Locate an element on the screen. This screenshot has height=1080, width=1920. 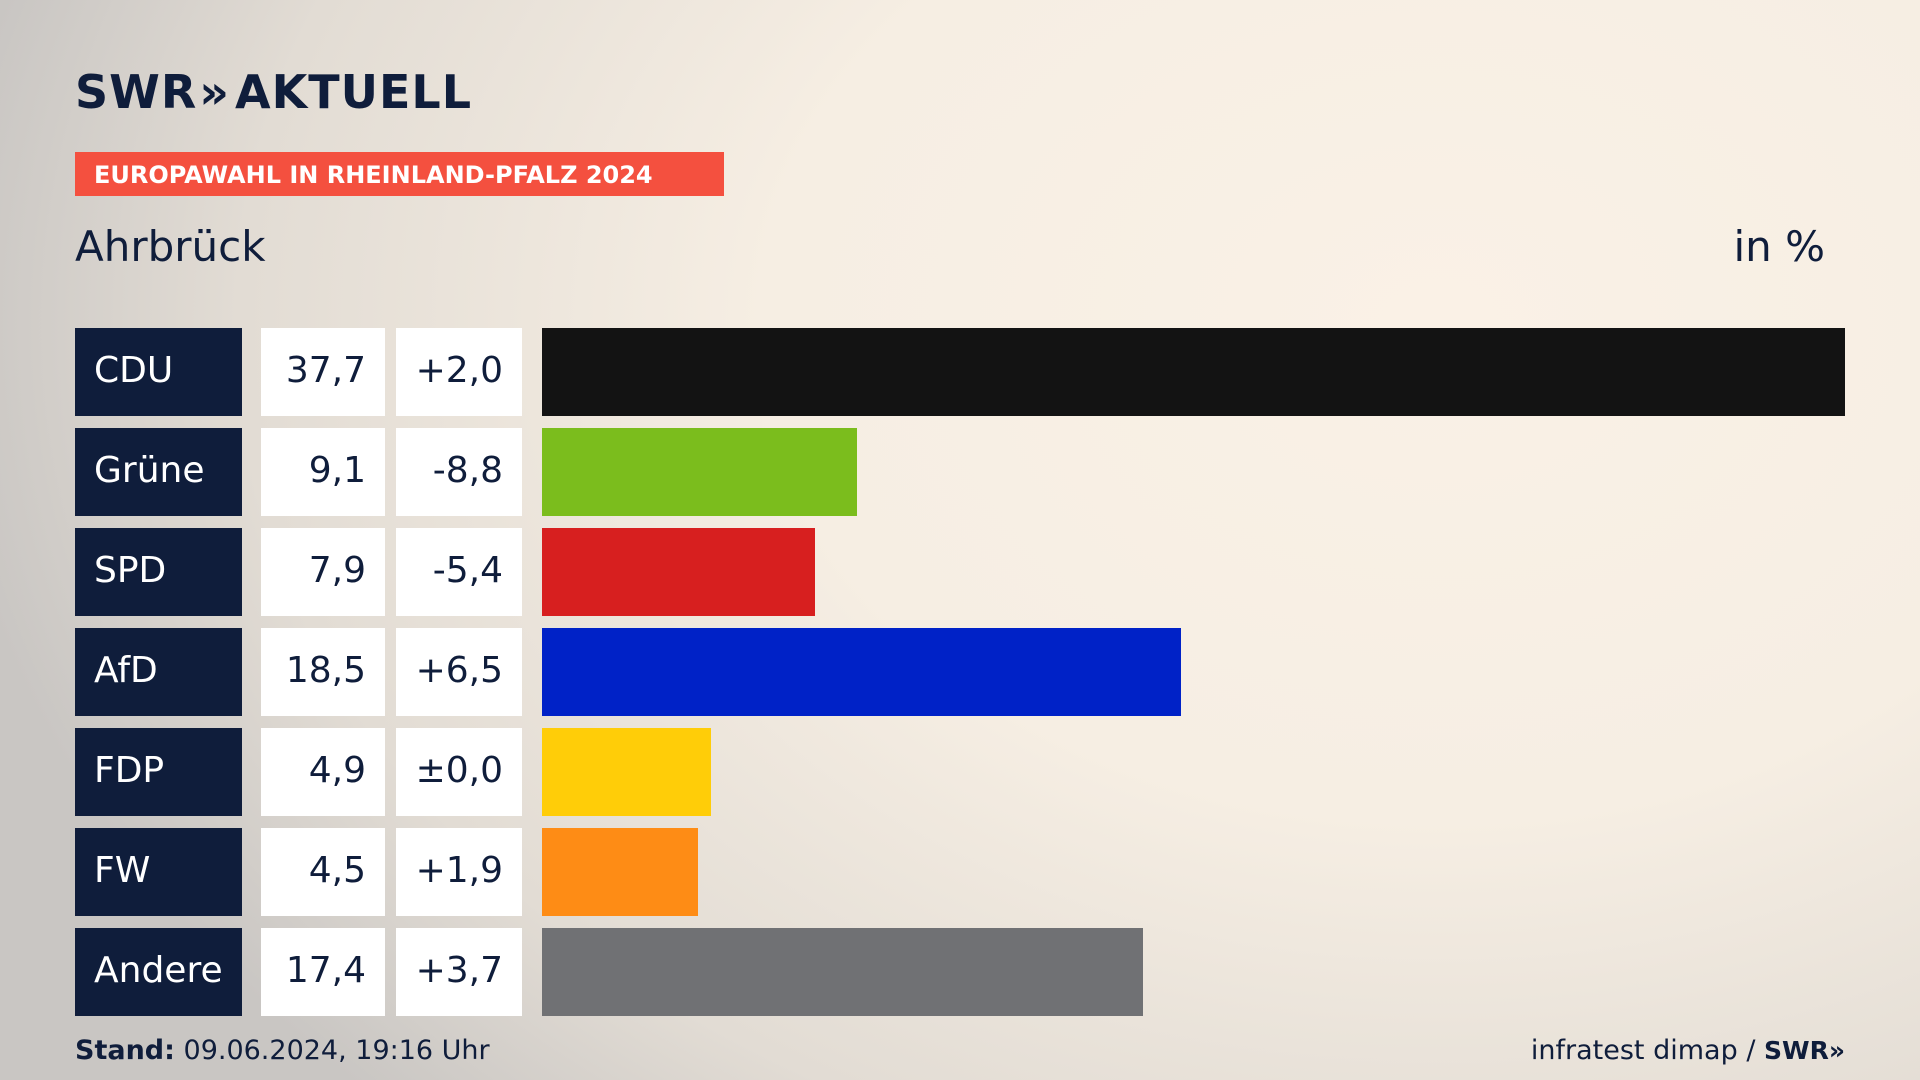
change-label: -8,8 is located at coordinates (467, 470).